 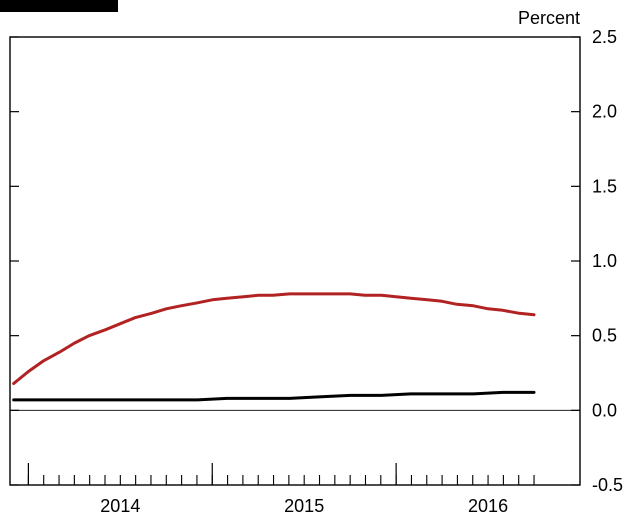 What do you see at coordinates (604, 37) in the screenshot?
I see `y-tick-label: 2.5` at bounding box center [604, 37].